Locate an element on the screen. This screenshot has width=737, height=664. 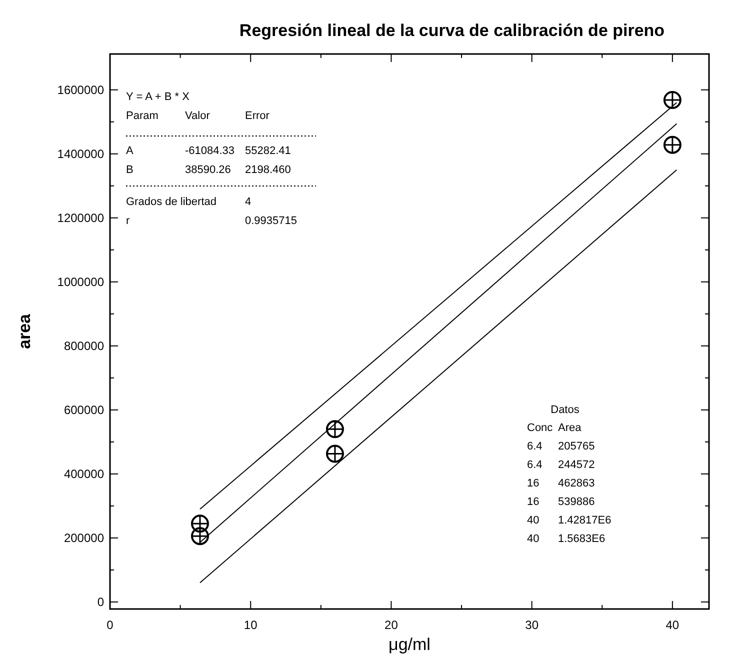
text: A -61084.33 55282.41 is located at coordinates (208, 151).